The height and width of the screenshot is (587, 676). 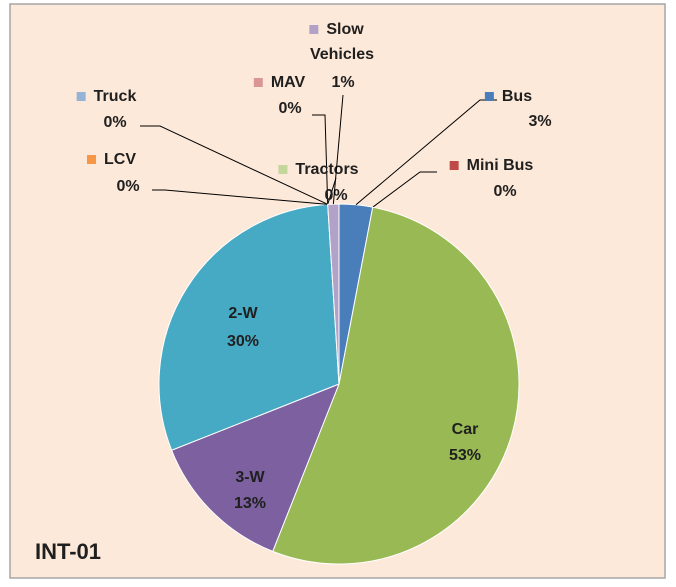 What do you see at coordinates (342, 42) in the screenshot?
I see `category-label: Slow Vehicles` at bounding box center [342, 42].